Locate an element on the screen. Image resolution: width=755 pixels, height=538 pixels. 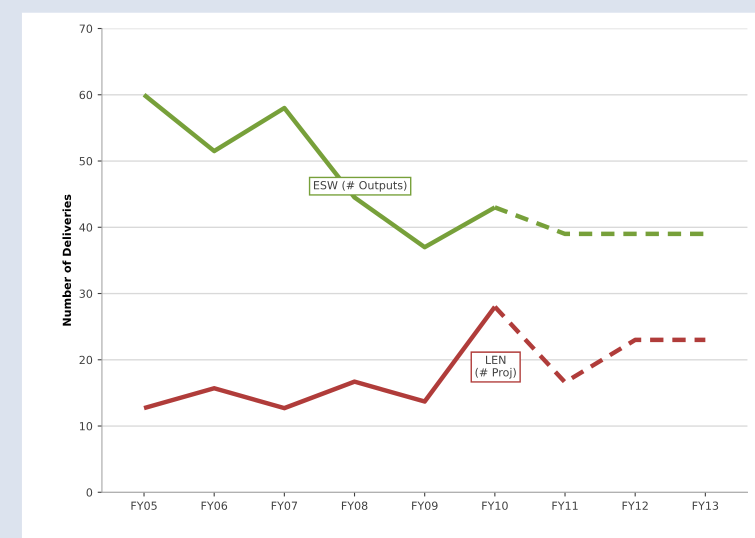
series-label: LEN (# Proj) is located at coordinates (496, 367).